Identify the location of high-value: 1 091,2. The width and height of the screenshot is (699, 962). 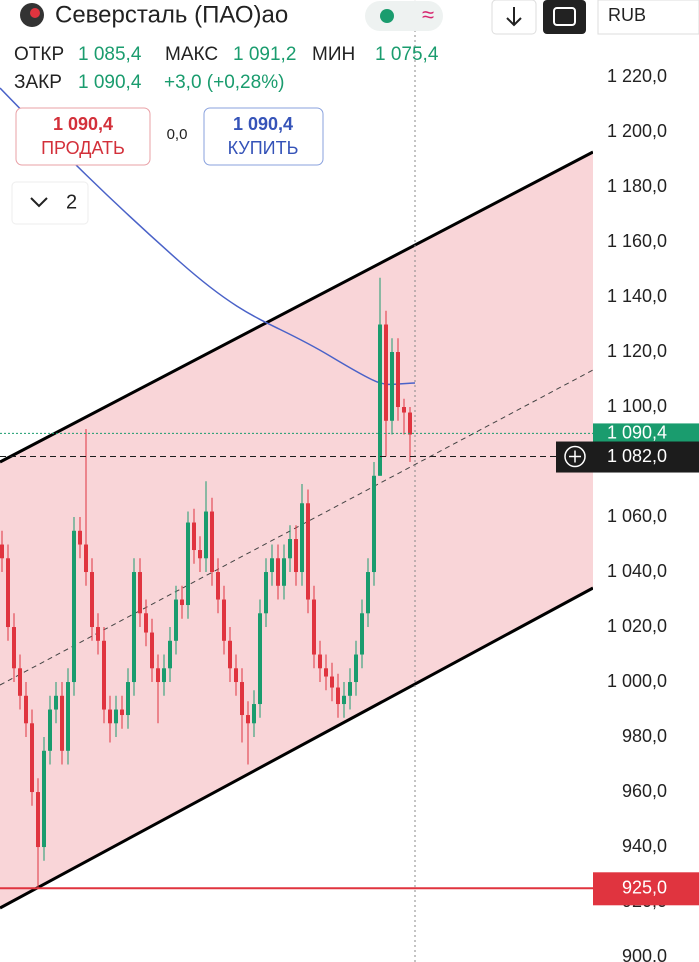
(264, 54).